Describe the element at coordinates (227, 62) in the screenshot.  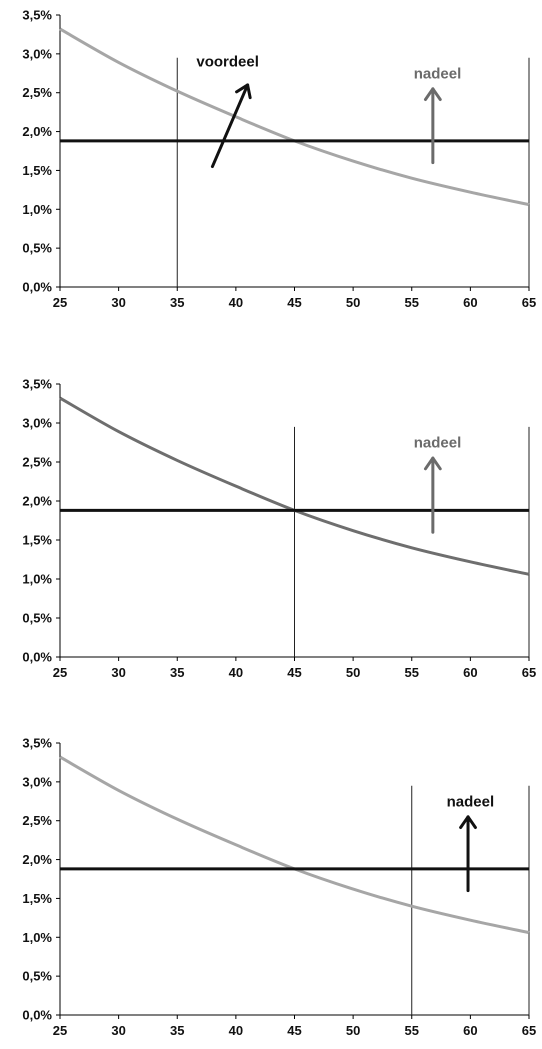
I see `annotation-voordeel-label: voordeel` at that location.